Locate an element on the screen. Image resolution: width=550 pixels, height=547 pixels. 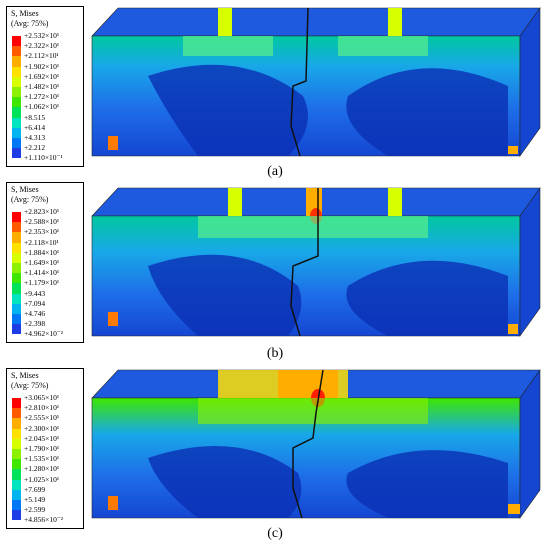
legend-level-label: +3.065×10¹ is located at coordinates (42, 397).